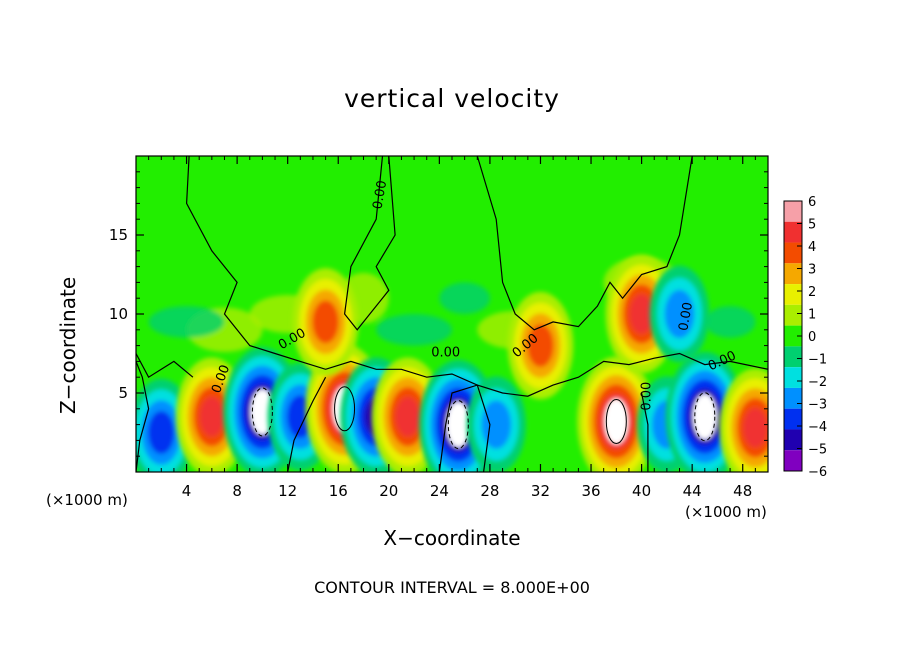 The image size is (904, 654). I want to click on colorbar-tick-label: −2, so click(817, 382).